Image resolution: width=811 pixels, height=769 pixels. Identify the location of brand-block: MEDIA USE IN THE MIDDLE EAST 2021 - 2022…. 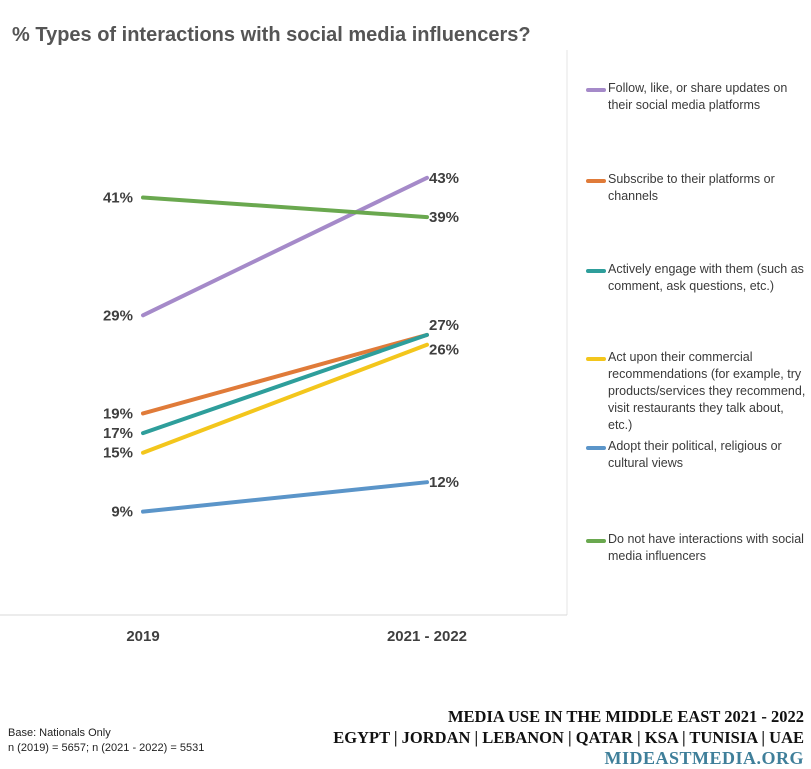
(568, 737).